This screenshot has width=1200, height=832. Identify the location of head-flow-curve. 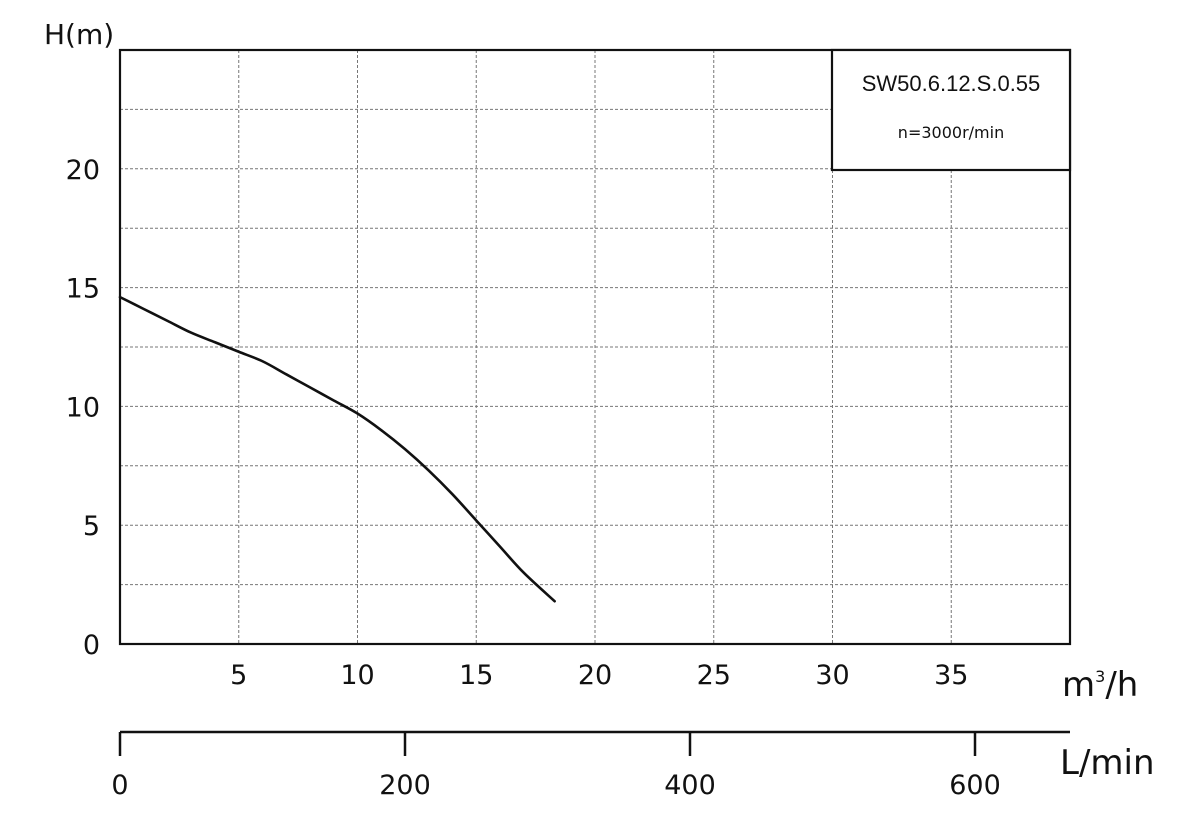
(337, 449).